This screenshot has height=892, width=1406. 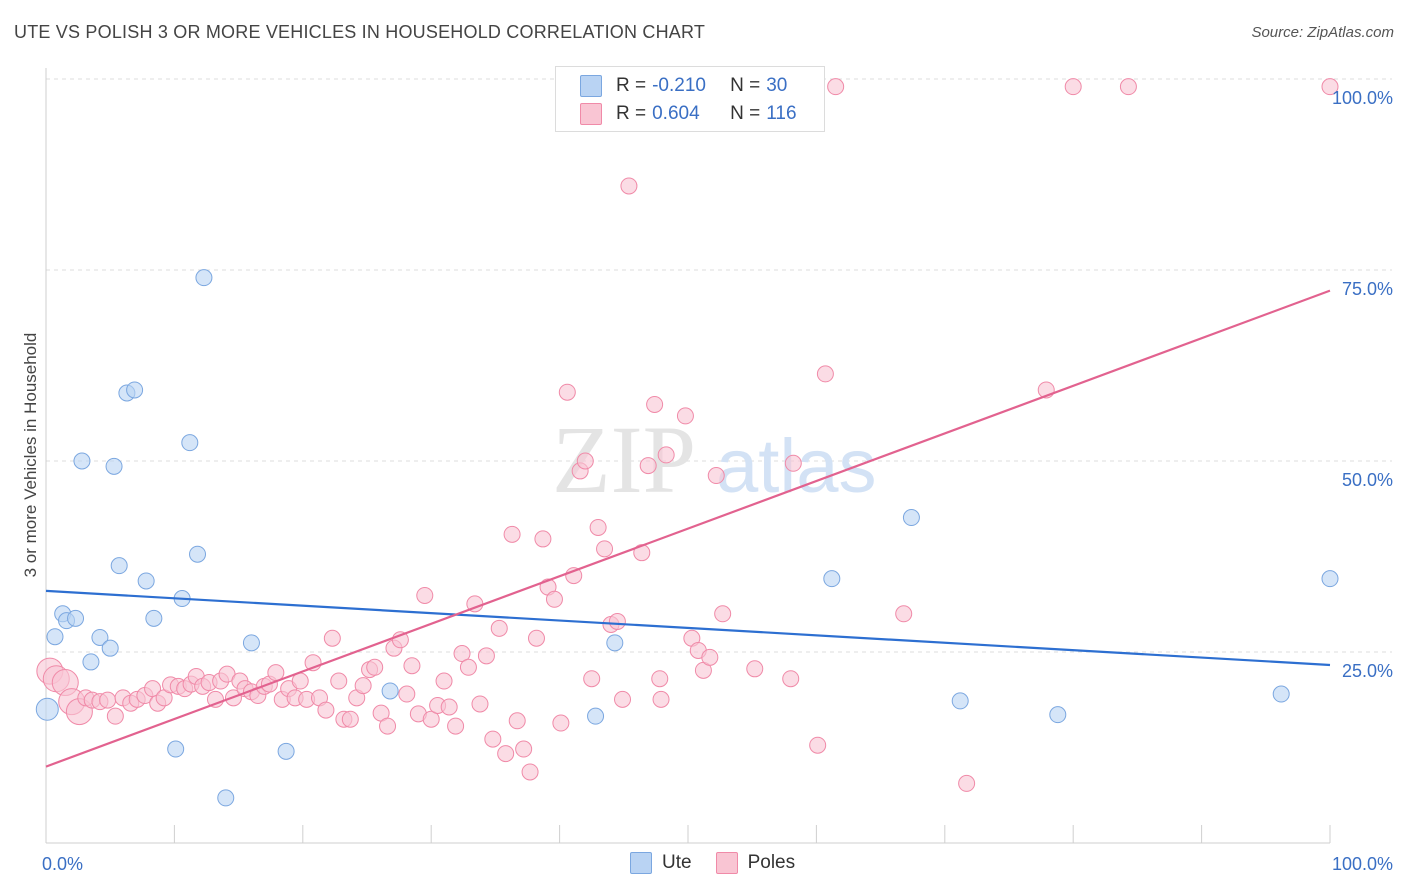 What do you see at coordinates (726, 863) in the screenshot?
I see `poles-swatch` at bounding box center [726, 863].